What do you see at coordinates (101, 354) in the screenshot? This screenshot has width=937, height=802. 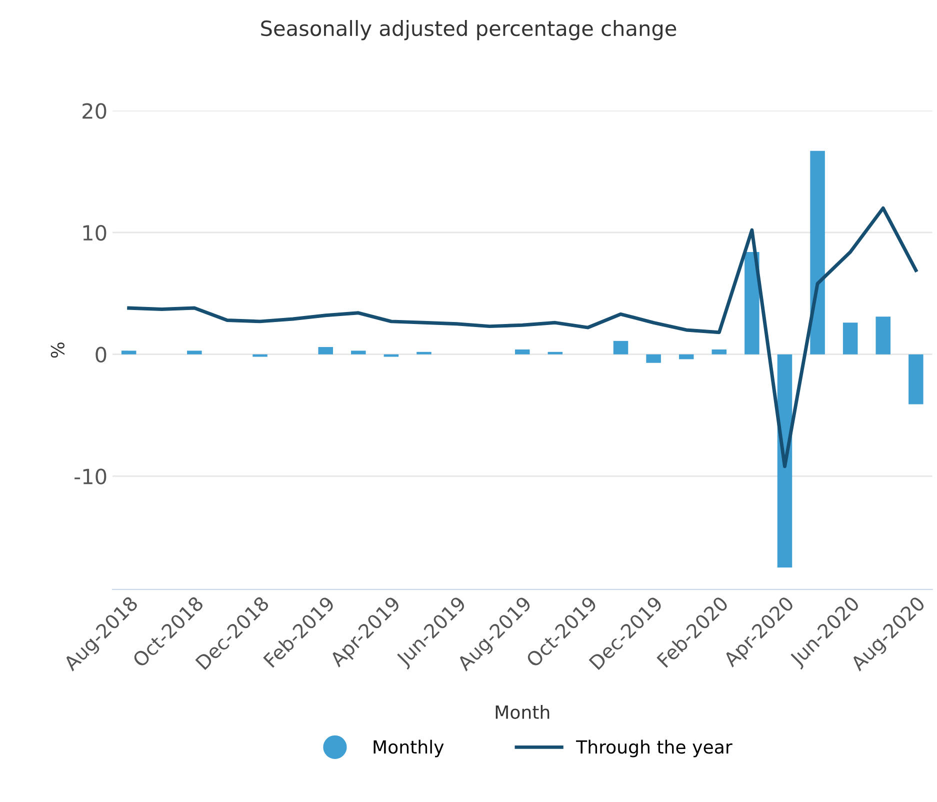 I see `y-tick-label: 0` at bounding box center [101, 354].